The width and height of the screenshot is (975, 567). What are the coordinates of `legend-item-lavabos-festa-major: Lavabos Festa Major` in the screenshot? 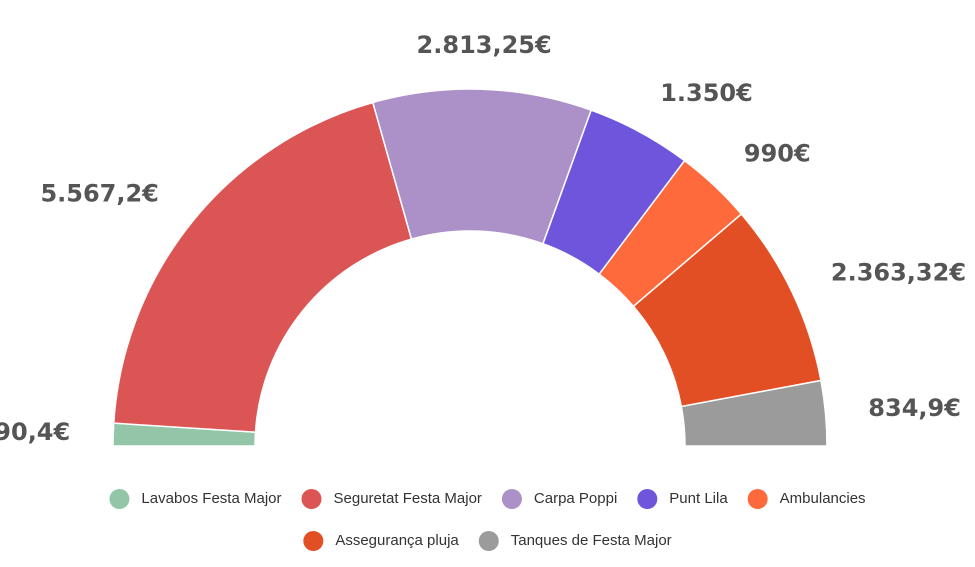 It's located at (195, 499).